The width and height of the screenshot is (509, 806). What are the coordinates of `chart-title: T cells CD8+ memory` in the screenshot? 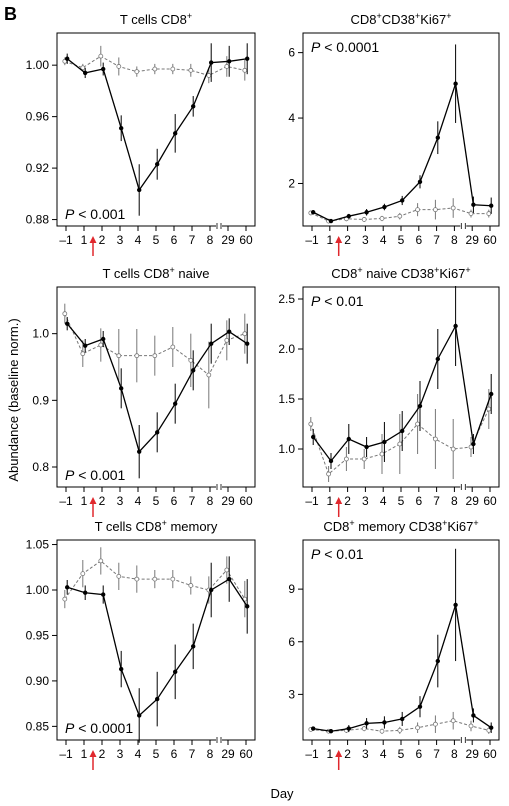 It's located at (156, 526).